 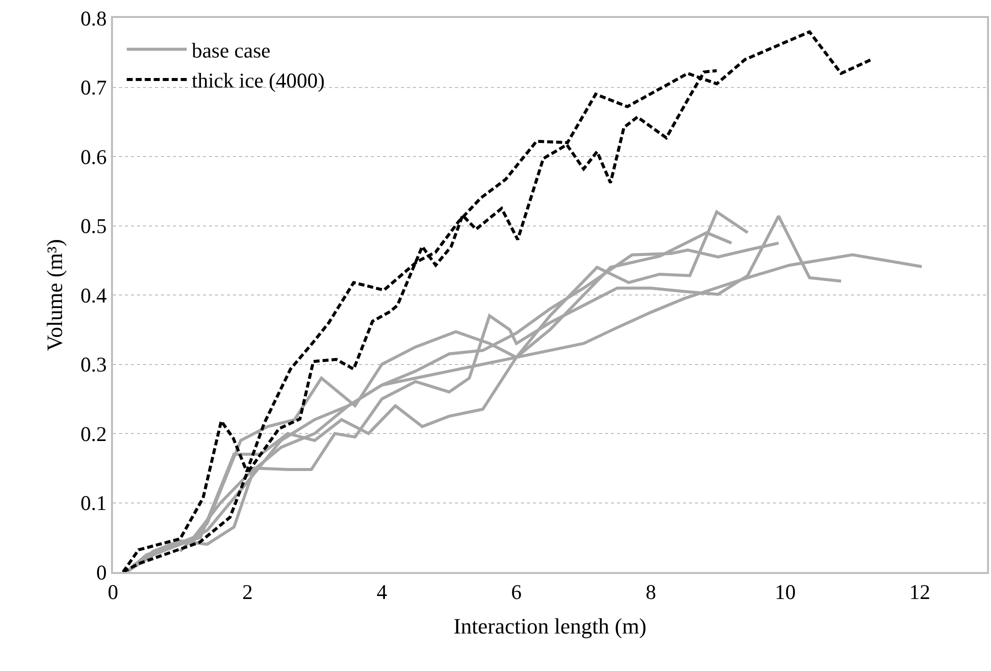 I want to click on x-tick-label: 2, so click(x=247, y=592).